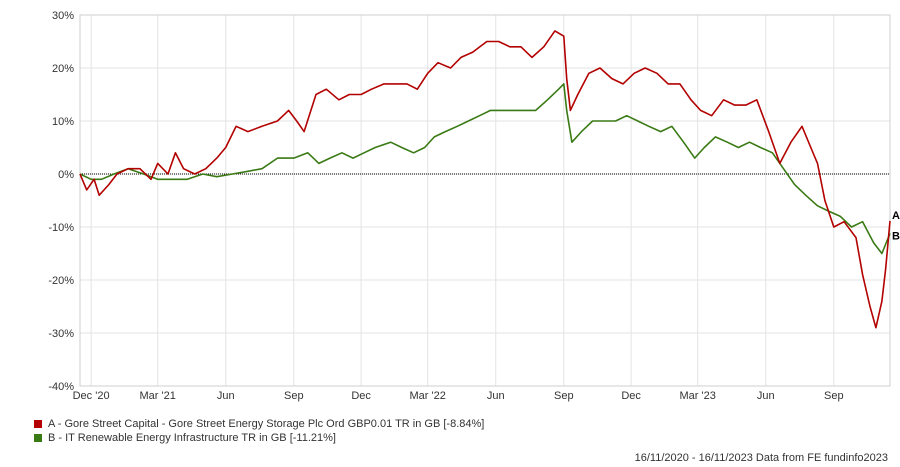 The width and height of the screenshot is (900, 467). I want to click on y-tick-label: 10%, so click(63, 122).